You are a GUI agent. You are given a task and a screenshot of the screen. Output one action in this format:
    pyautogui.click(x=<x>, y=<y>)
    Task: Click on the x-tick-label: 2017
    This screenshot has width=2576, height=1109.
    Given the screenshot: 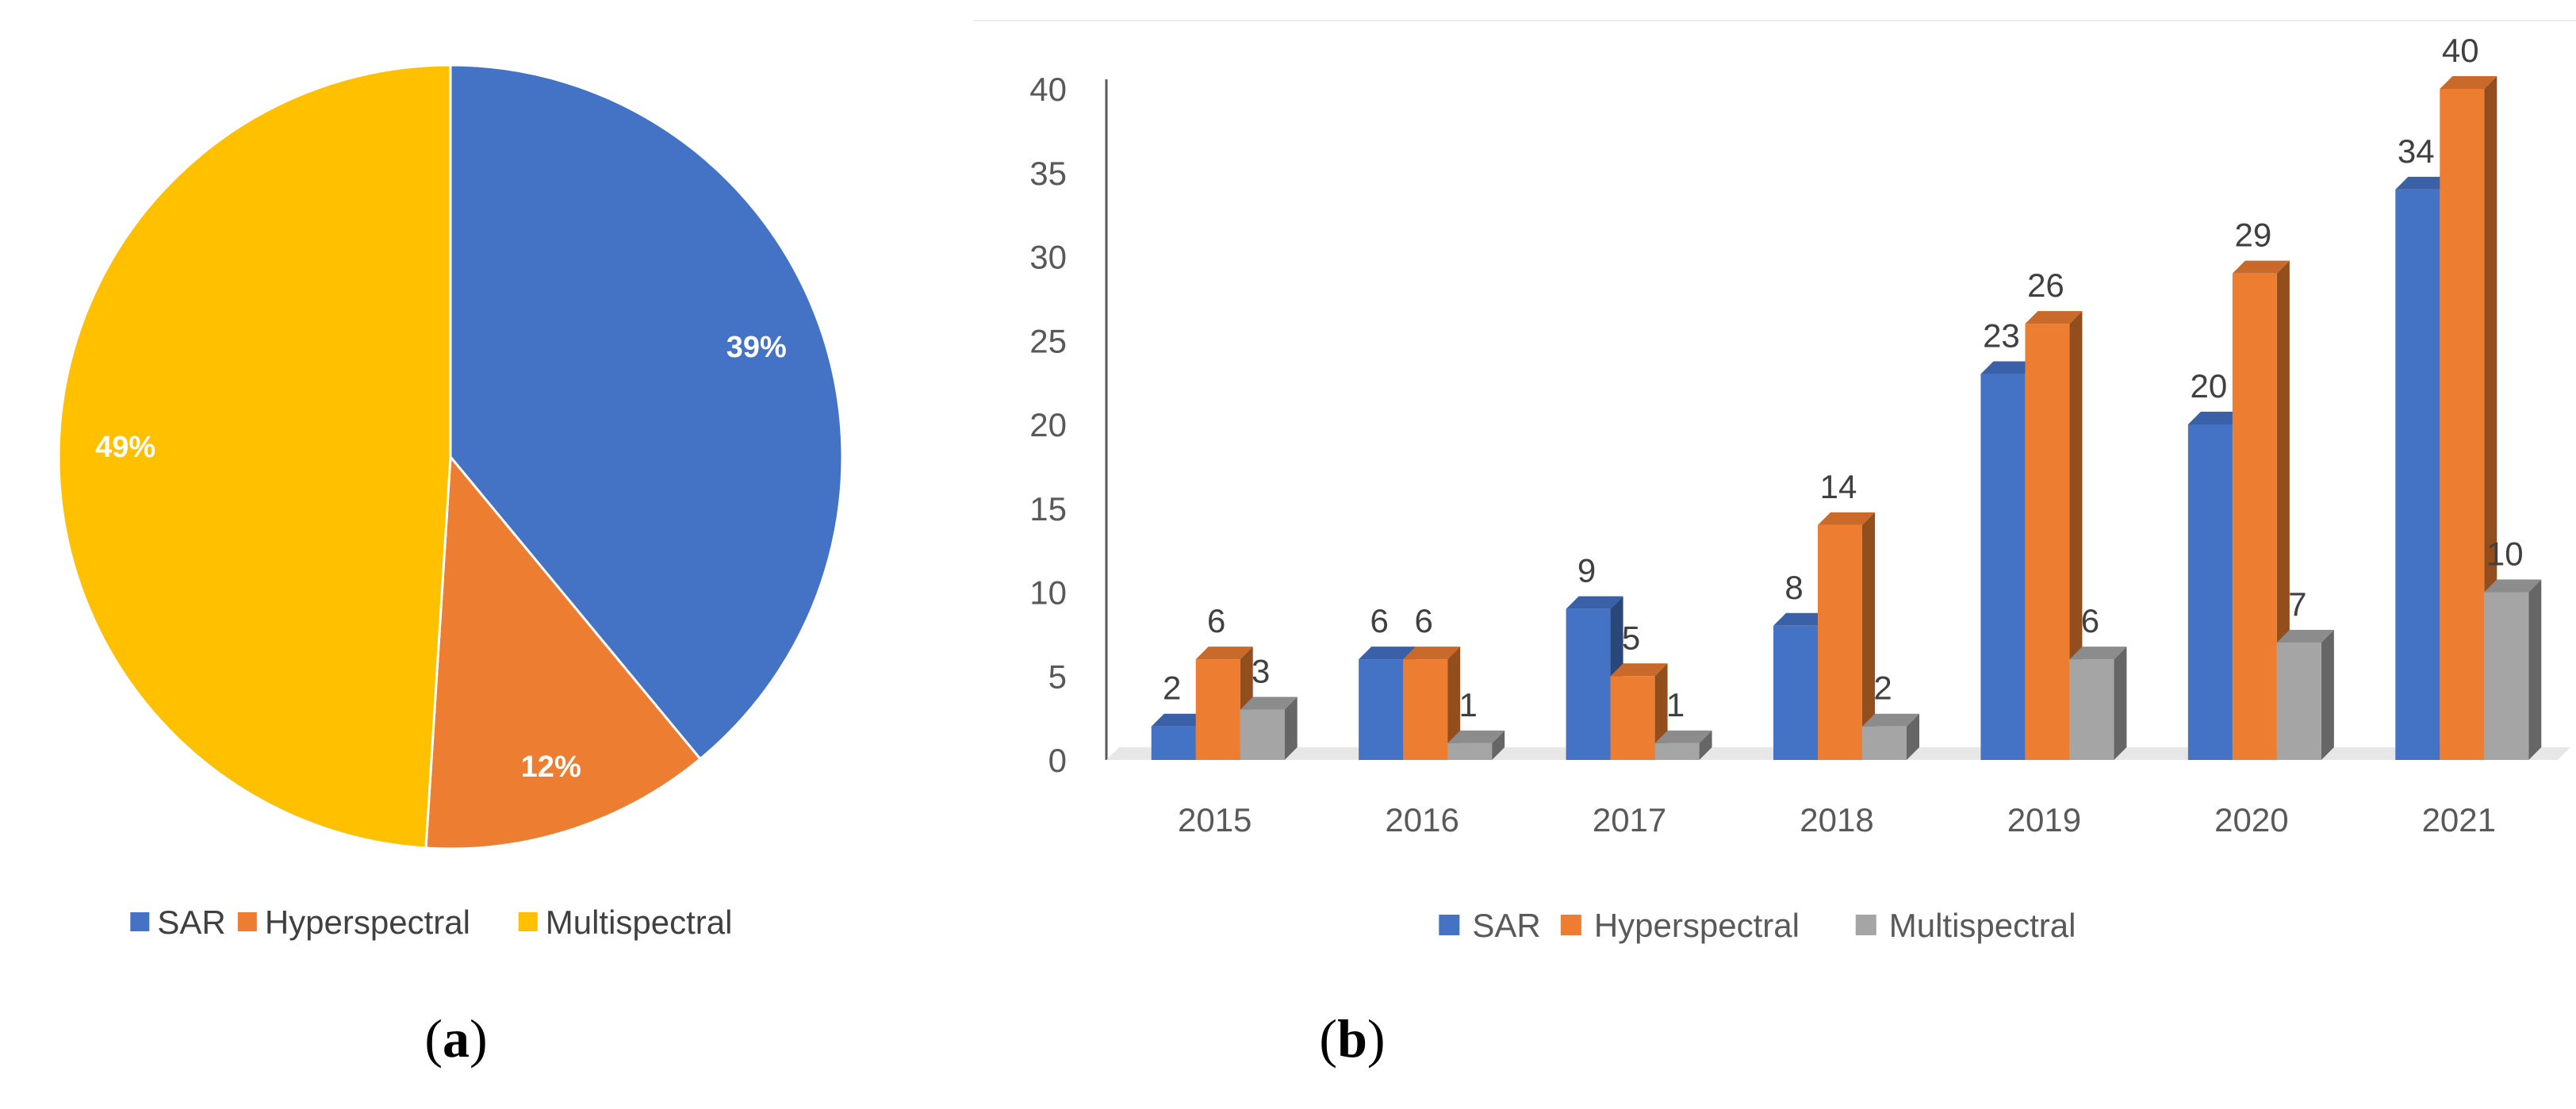 What is the action you would take?
    pyautogui.click(x=1629, y=819)
    